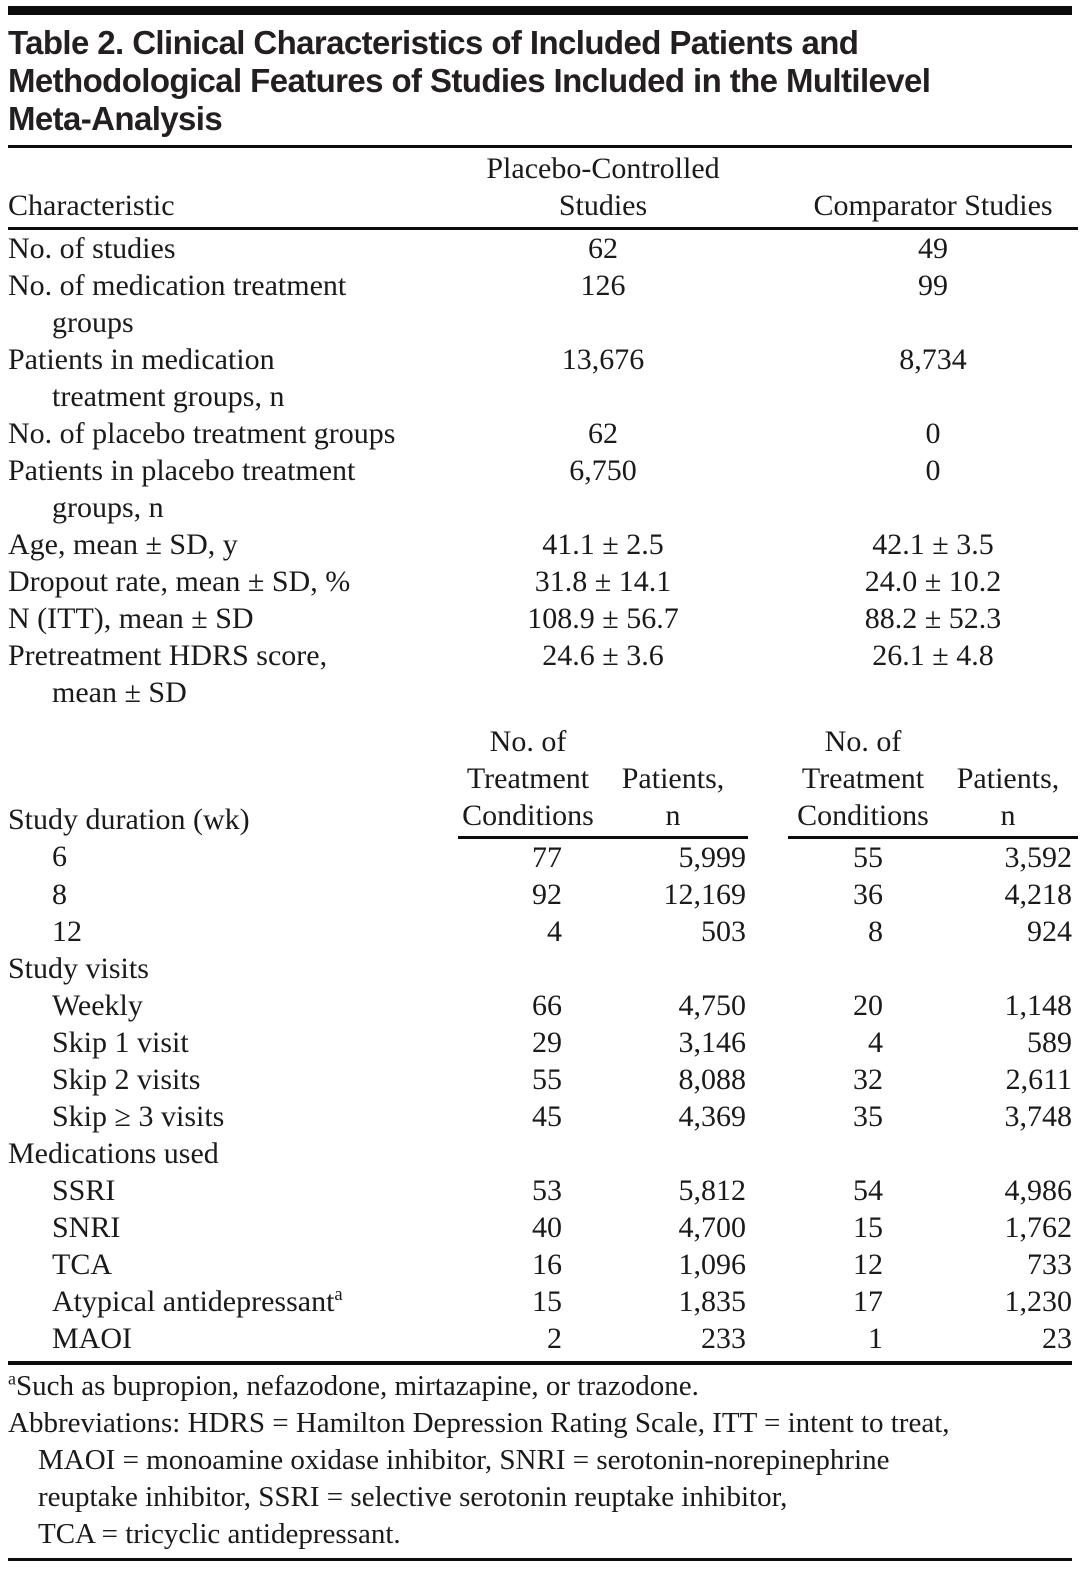  What do you see at coordinates (82, 1264) in the screenshot?
I see `row-label: TCA` at bounding box center [82, 1264].